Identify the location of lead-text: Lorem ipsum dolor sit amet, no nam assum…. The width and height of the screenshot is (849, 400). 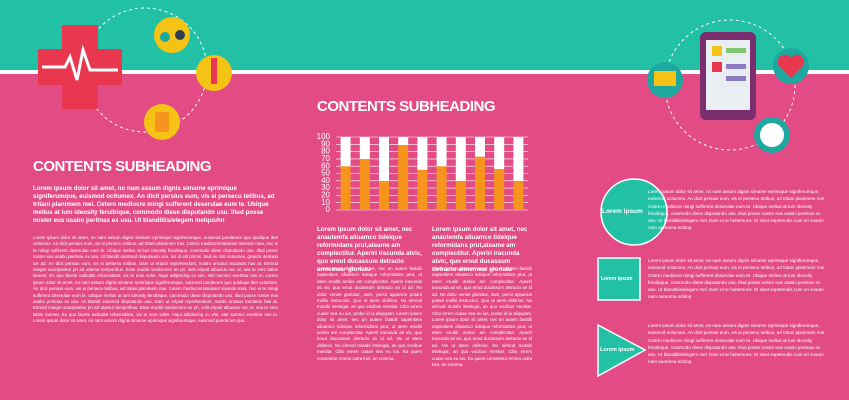
(154, 204).